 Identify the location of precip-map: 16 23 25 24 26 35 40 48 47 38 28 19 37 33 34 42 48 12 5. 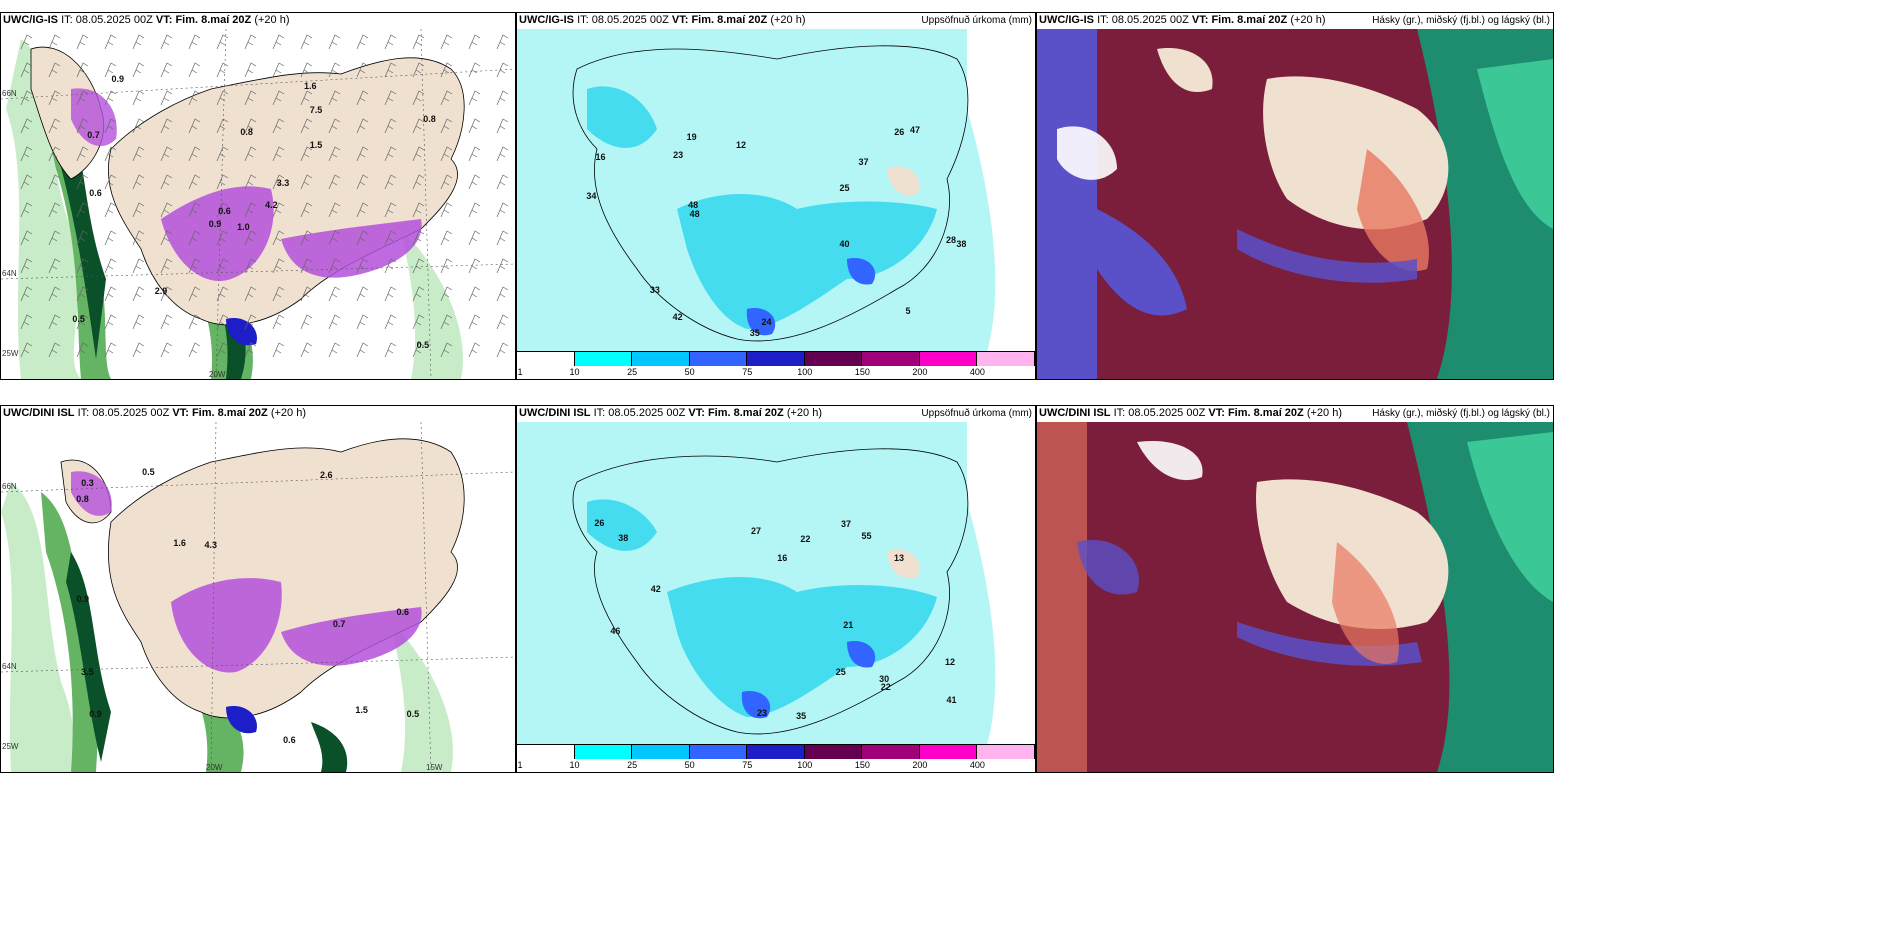
(776, 190).